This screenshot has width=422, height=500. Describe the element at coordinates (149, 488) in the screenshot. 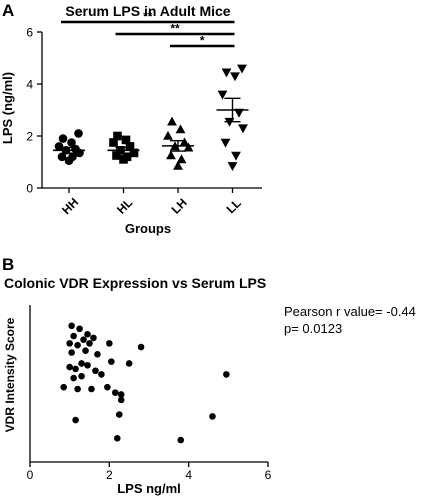

I see `panel-b-xlabel: LPS ng/ml` at that location.